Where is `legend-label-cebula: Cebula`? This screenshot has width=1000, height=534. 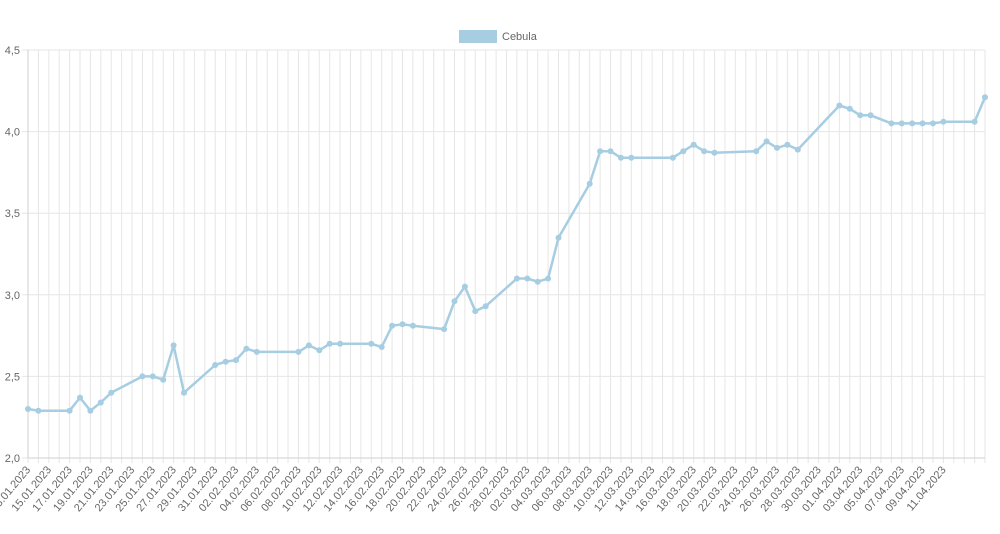
legend-label-cebula: Cebula is located at coordinates (520, 37).